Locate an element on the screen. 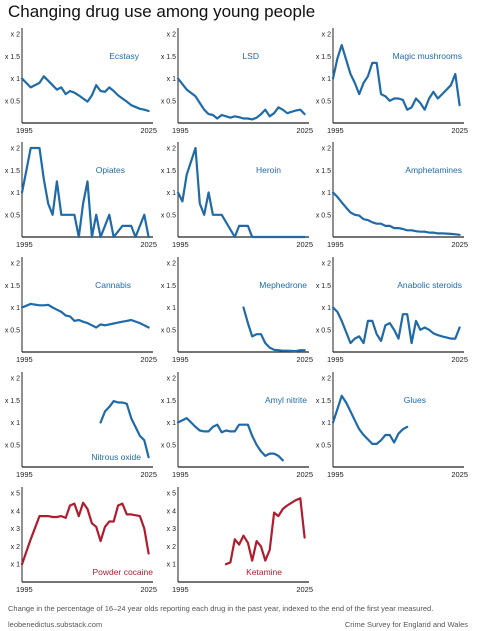 Image resolution: width=480 pixels, height=631 pixels. ytick-label: x 3 is located at coordinates (171, 529).